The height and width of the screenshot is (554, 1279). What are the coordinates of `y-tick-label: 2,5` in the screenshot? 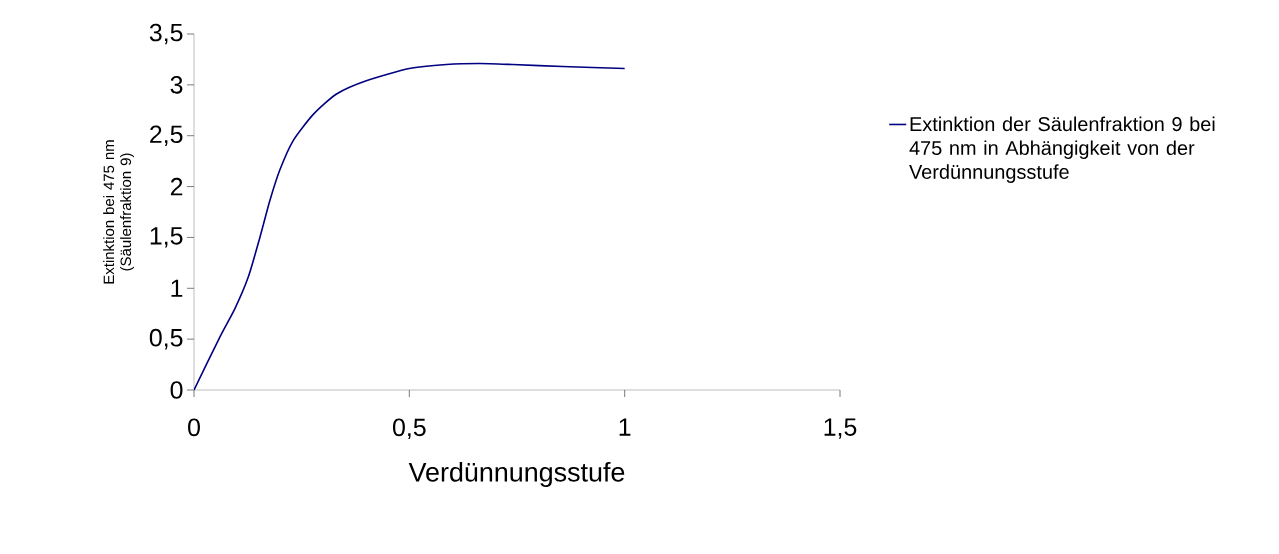 It's located at (166, 135).